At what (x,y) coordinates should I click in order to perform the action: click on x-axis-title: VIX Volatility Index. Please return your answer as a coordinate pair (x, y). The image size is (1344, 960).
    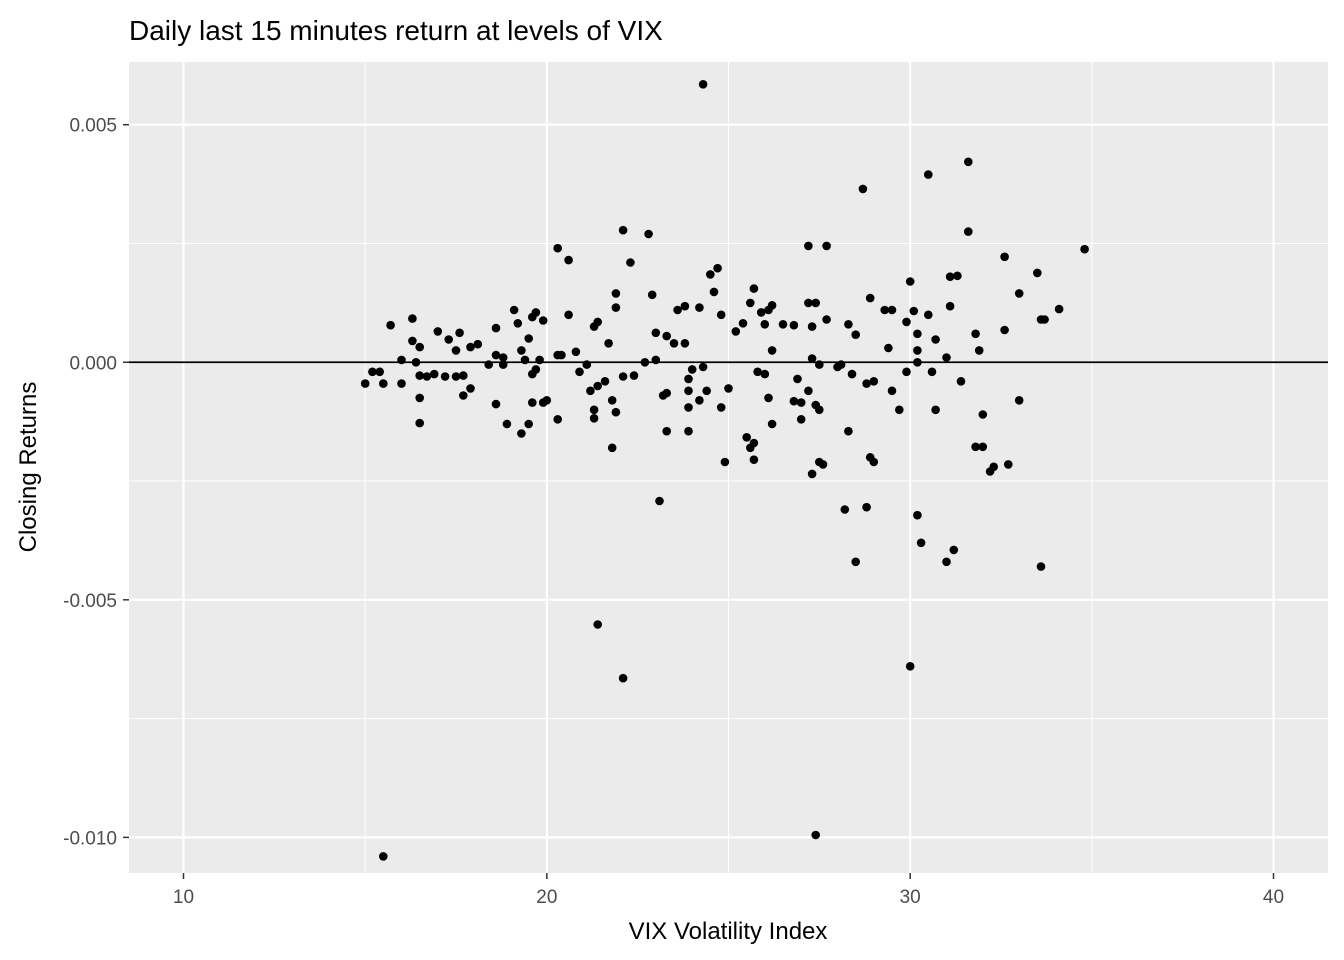
    Looking at the image, I should click on (728, 931).